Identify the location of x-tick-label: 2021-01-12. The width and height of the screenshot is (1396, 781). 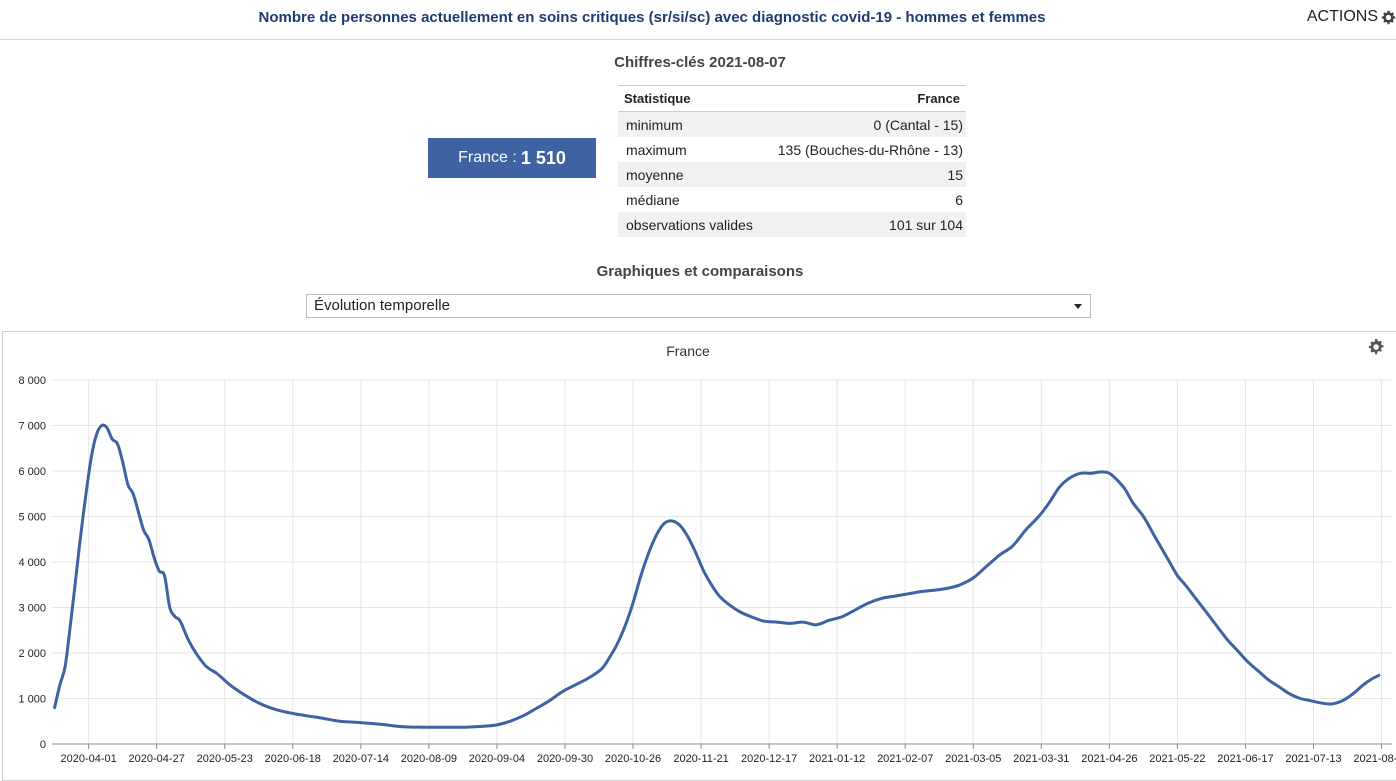
(837, 759).